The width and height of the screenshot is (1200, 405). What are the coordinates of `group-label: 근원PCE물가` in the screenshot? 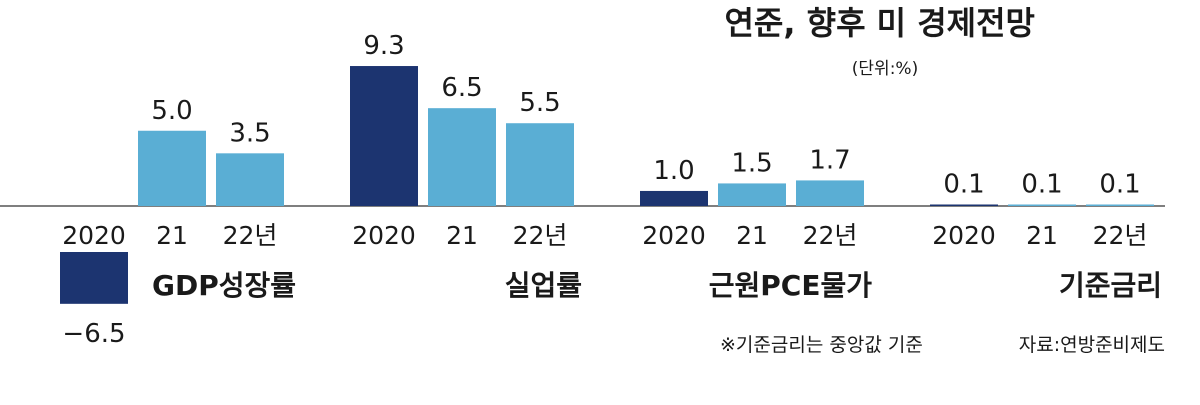 It's located at (790, 285).